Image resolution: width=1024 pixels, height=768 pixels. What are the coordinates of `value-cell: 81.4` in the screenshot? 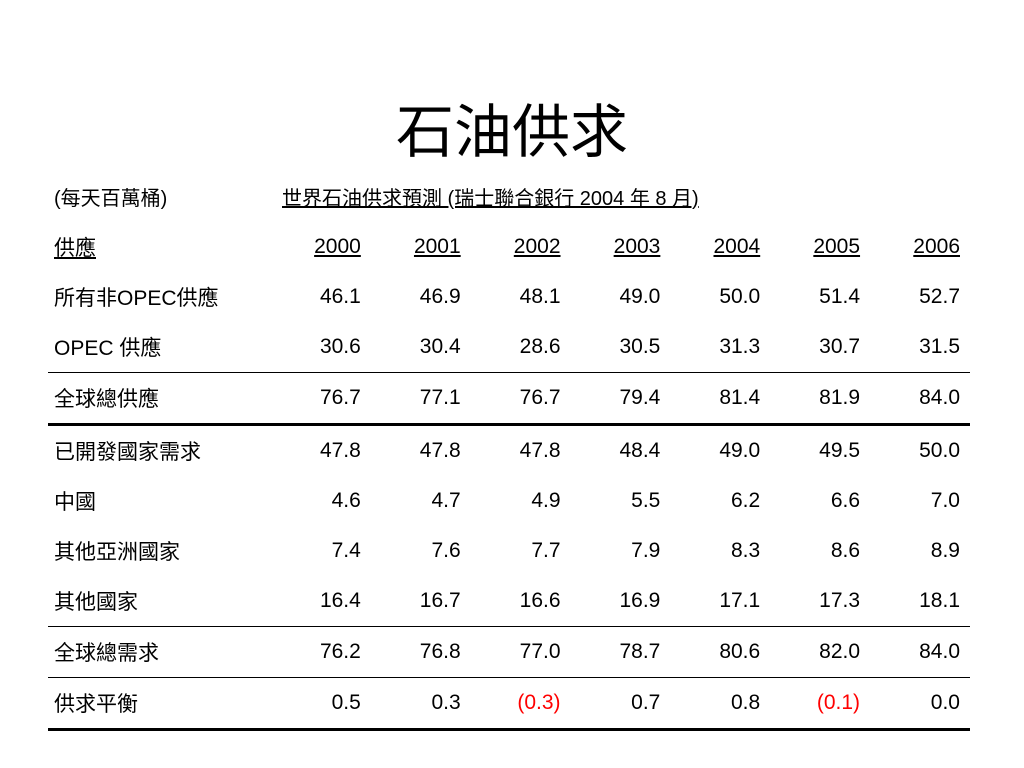 It's located at (720, 398).